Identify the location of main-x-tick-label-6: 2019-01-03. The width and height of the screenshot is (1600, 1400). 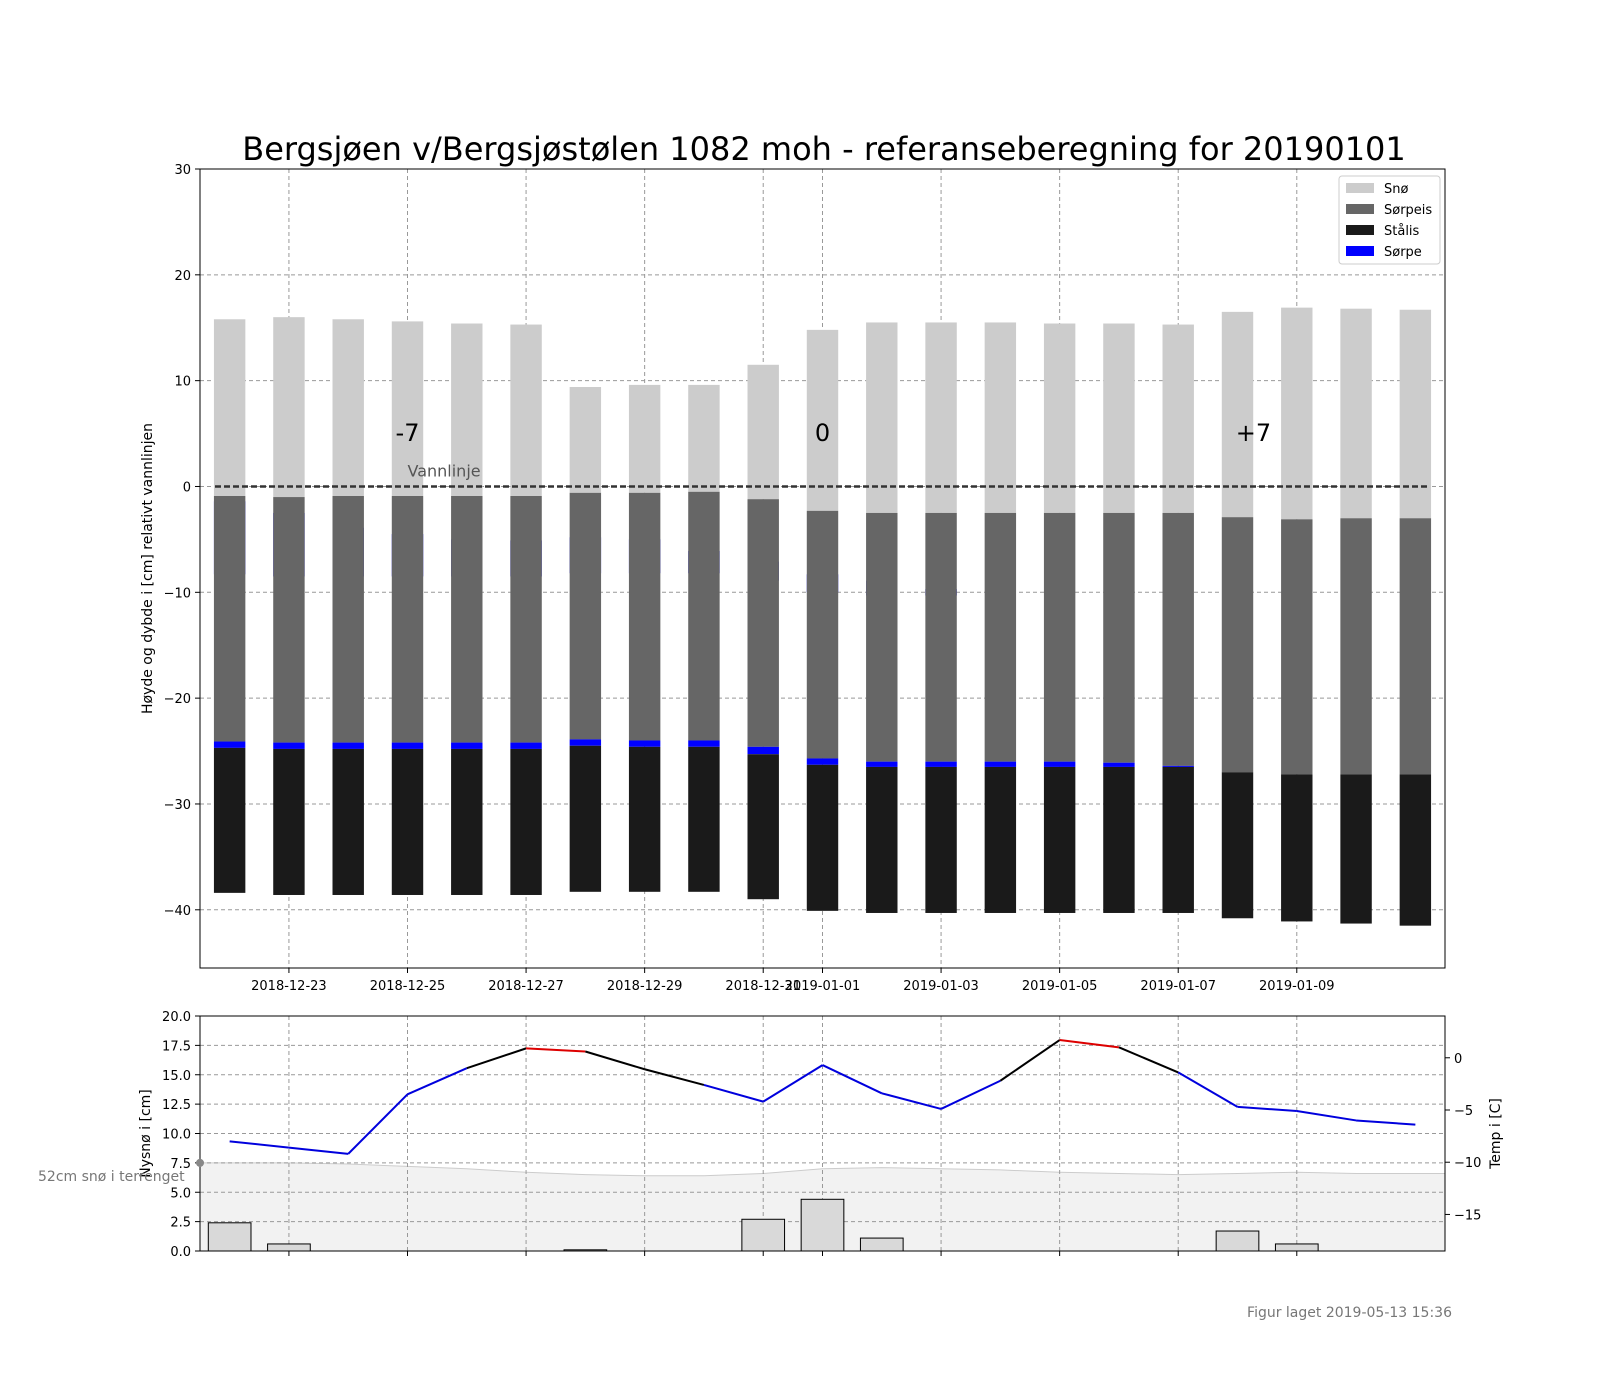
(941, 986).